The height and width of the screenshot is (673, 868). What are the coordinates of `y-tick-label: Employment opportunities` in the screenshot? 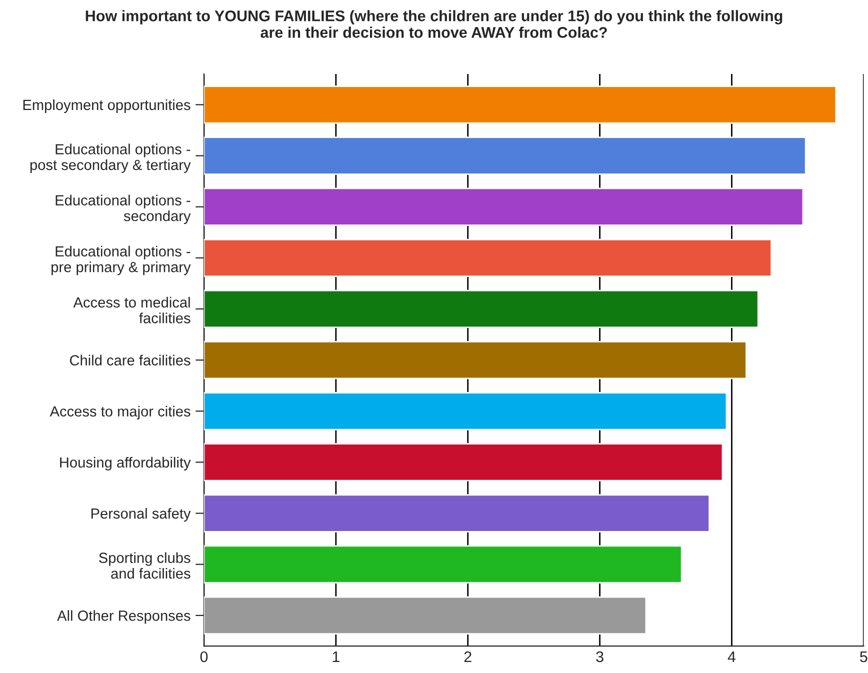 It's located at (106, 106).